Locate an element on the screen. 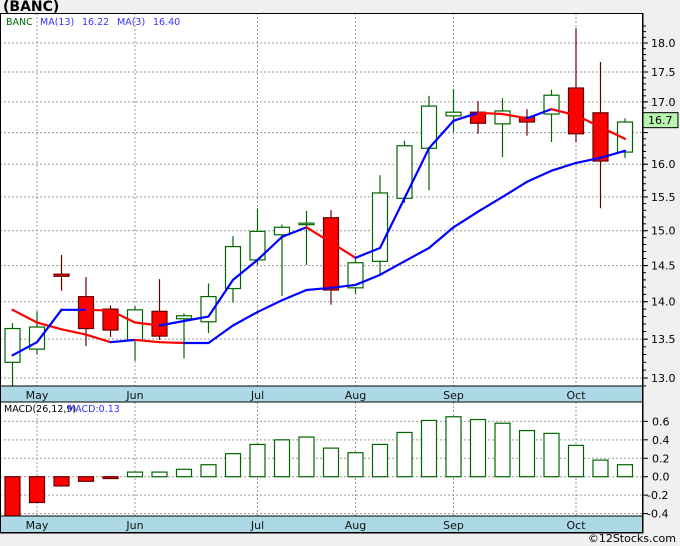 Image resolution: width=680 pixels, height=546 pixels. last-price-tag: 16.7 is located at coordinates (660, 120).